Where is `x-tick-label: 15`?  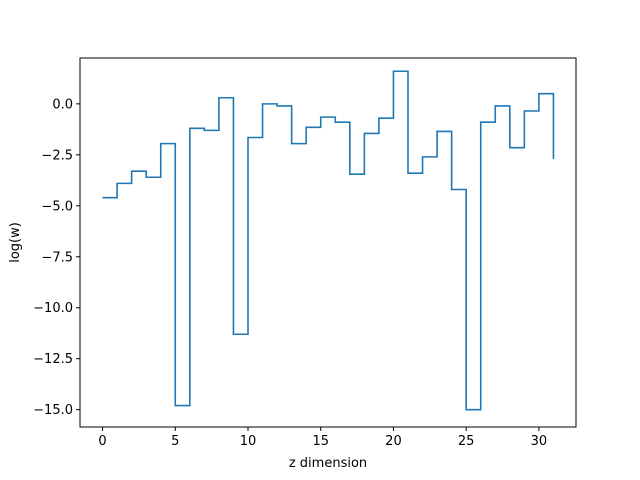 x-tick-label: 15 is located at coordinates (320, 441).